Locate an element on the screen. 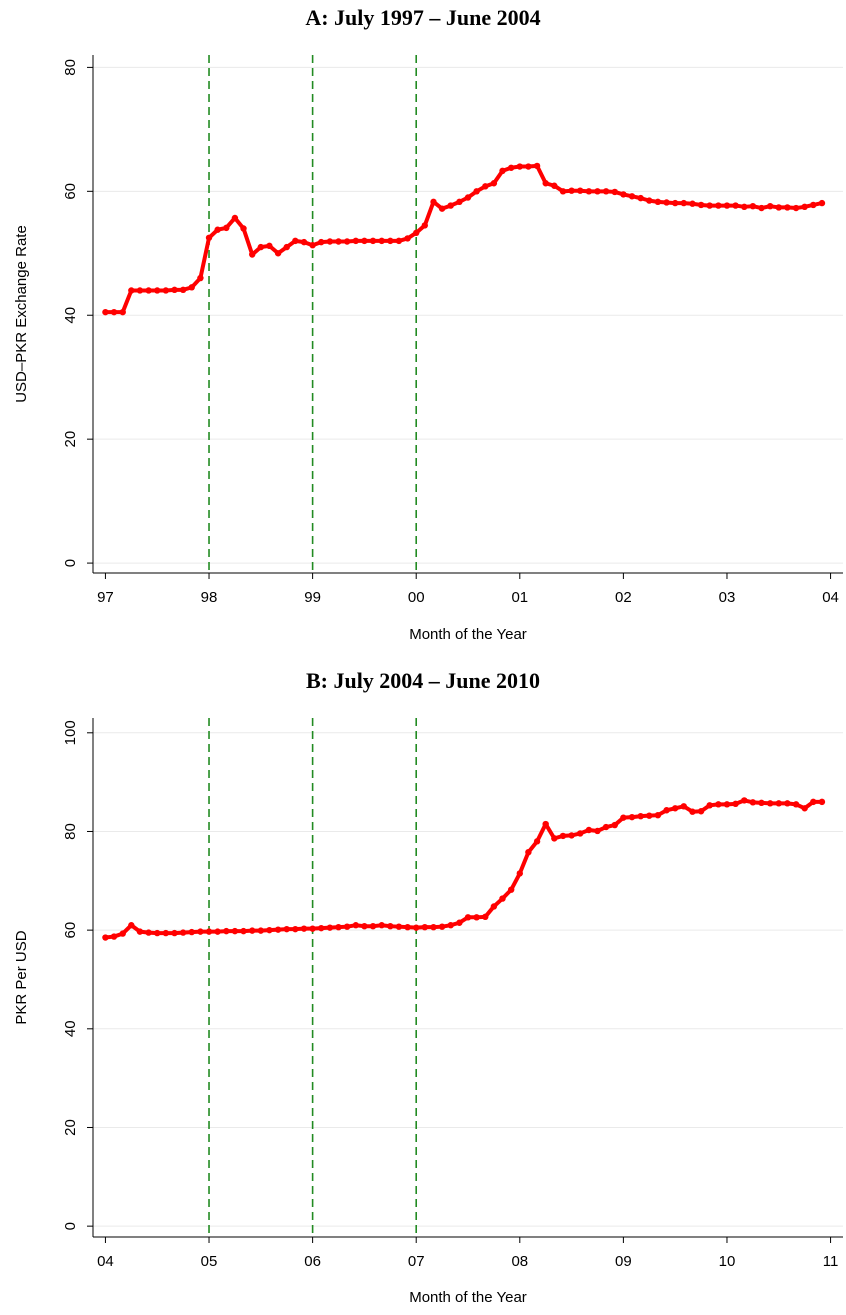 This screenshot has height=1315, width=846. x-axis-title: Month of the Year is located at coordinates (468, 634).